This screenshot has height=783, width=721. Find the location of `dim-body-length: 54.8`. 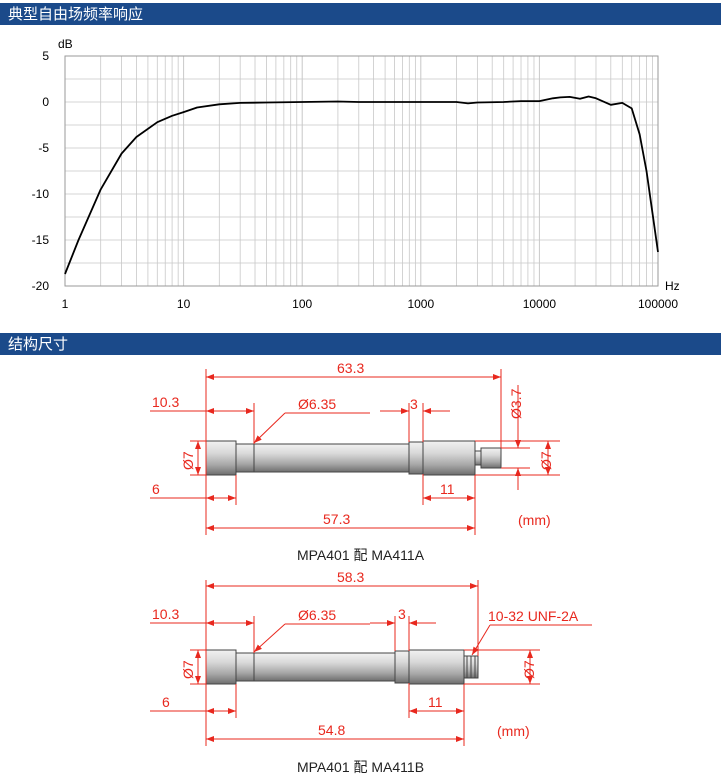

dim-body-length: 54.8 is located at coordinates (331, 730).